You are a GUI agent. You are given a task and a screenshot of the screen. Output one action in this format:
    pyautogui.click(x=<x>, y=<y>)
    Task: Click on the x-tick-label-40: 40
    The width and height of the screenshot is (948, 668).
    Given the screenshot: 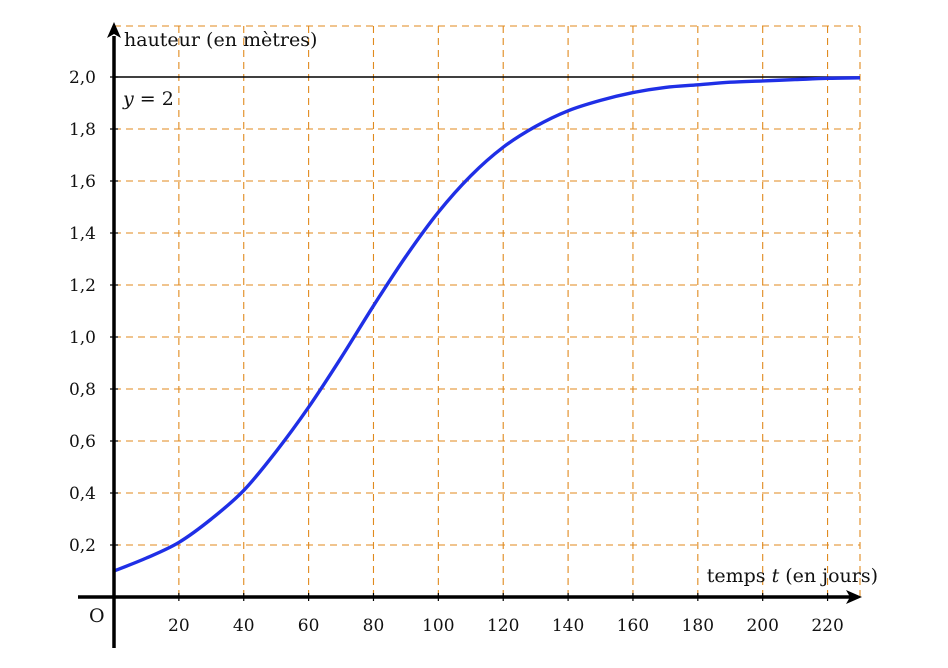 What is the action you would take?
    pyautogui.click(x=244, y=626)
    